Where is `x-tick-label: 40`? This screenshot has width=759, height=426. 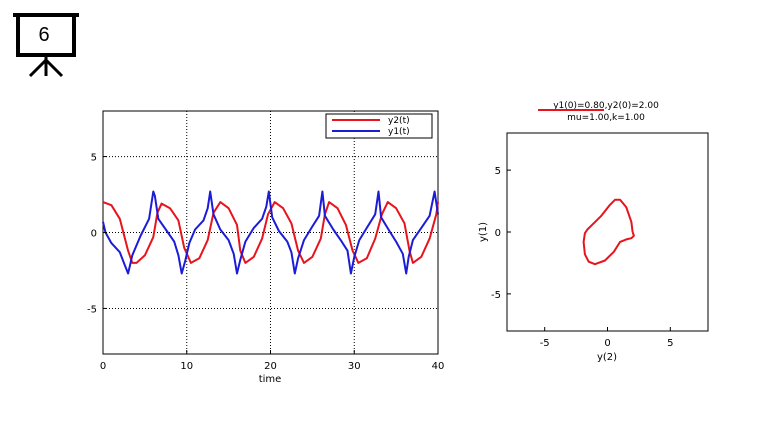
x-tick-label: 40 is located at coordinates (438, 366).